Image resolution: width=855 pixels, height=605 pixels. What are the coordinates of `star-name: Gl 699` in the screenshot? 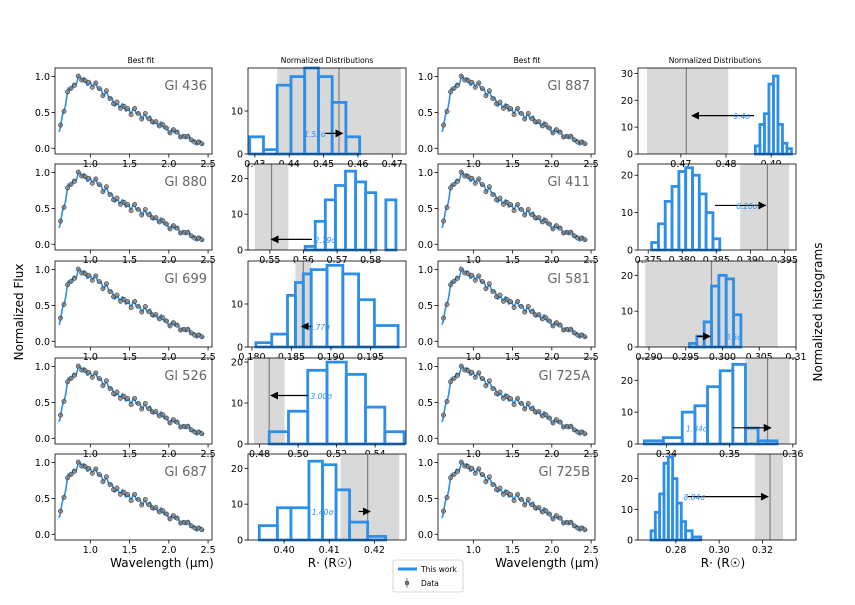 It's located at (185, 279).